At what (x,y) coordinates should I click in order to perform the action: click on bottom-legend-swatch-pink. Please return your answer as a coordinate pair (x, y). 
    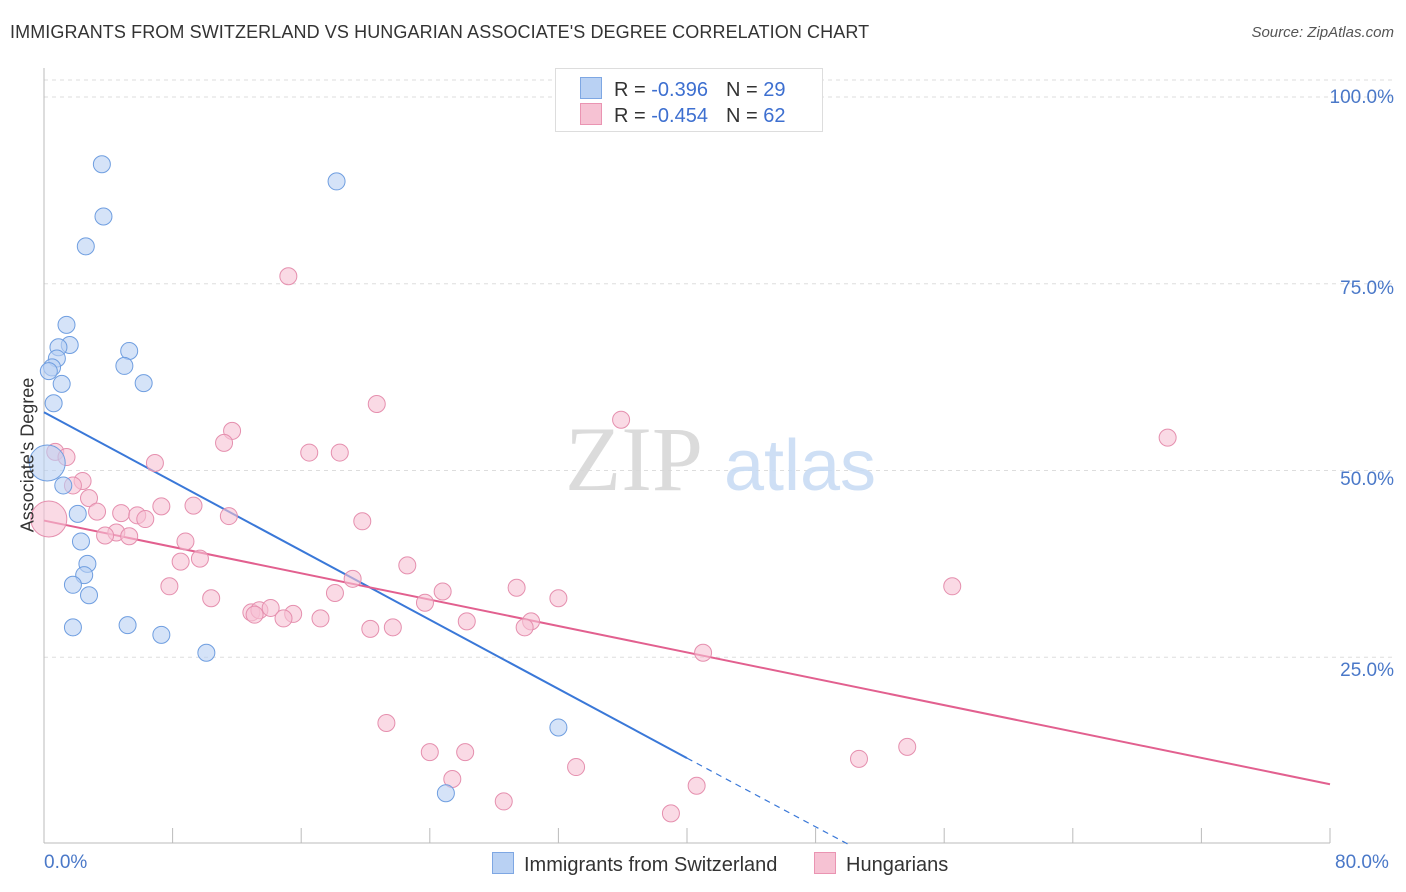
    Looking at the image, I should click on (825, 863).